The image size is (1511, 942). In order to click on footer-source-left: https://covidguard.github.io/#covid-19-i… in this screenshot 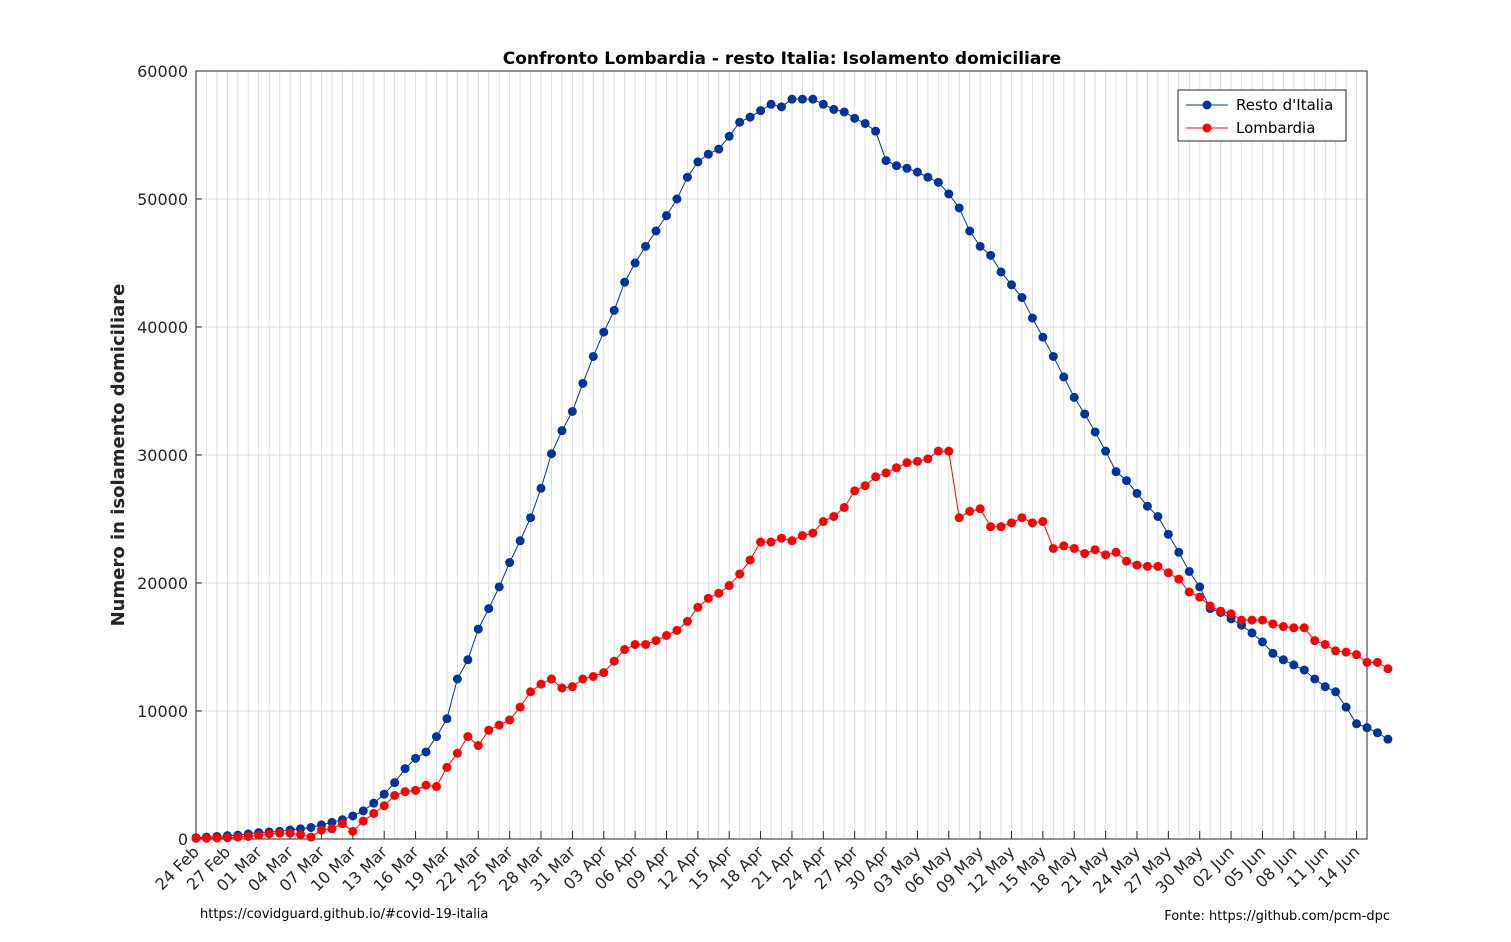, I will do `click(344, 914)`.